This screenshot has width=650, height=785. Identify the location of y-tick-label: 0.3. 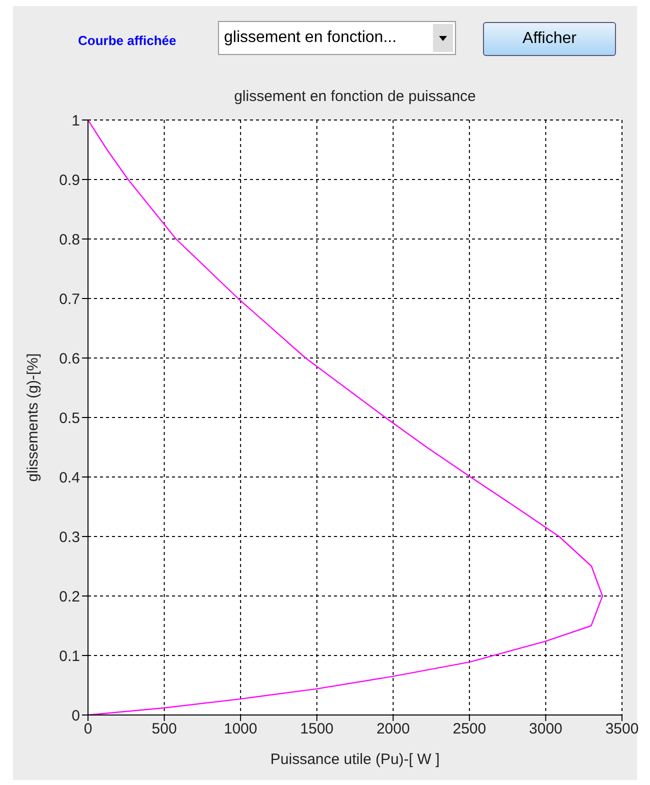
(69, 537).